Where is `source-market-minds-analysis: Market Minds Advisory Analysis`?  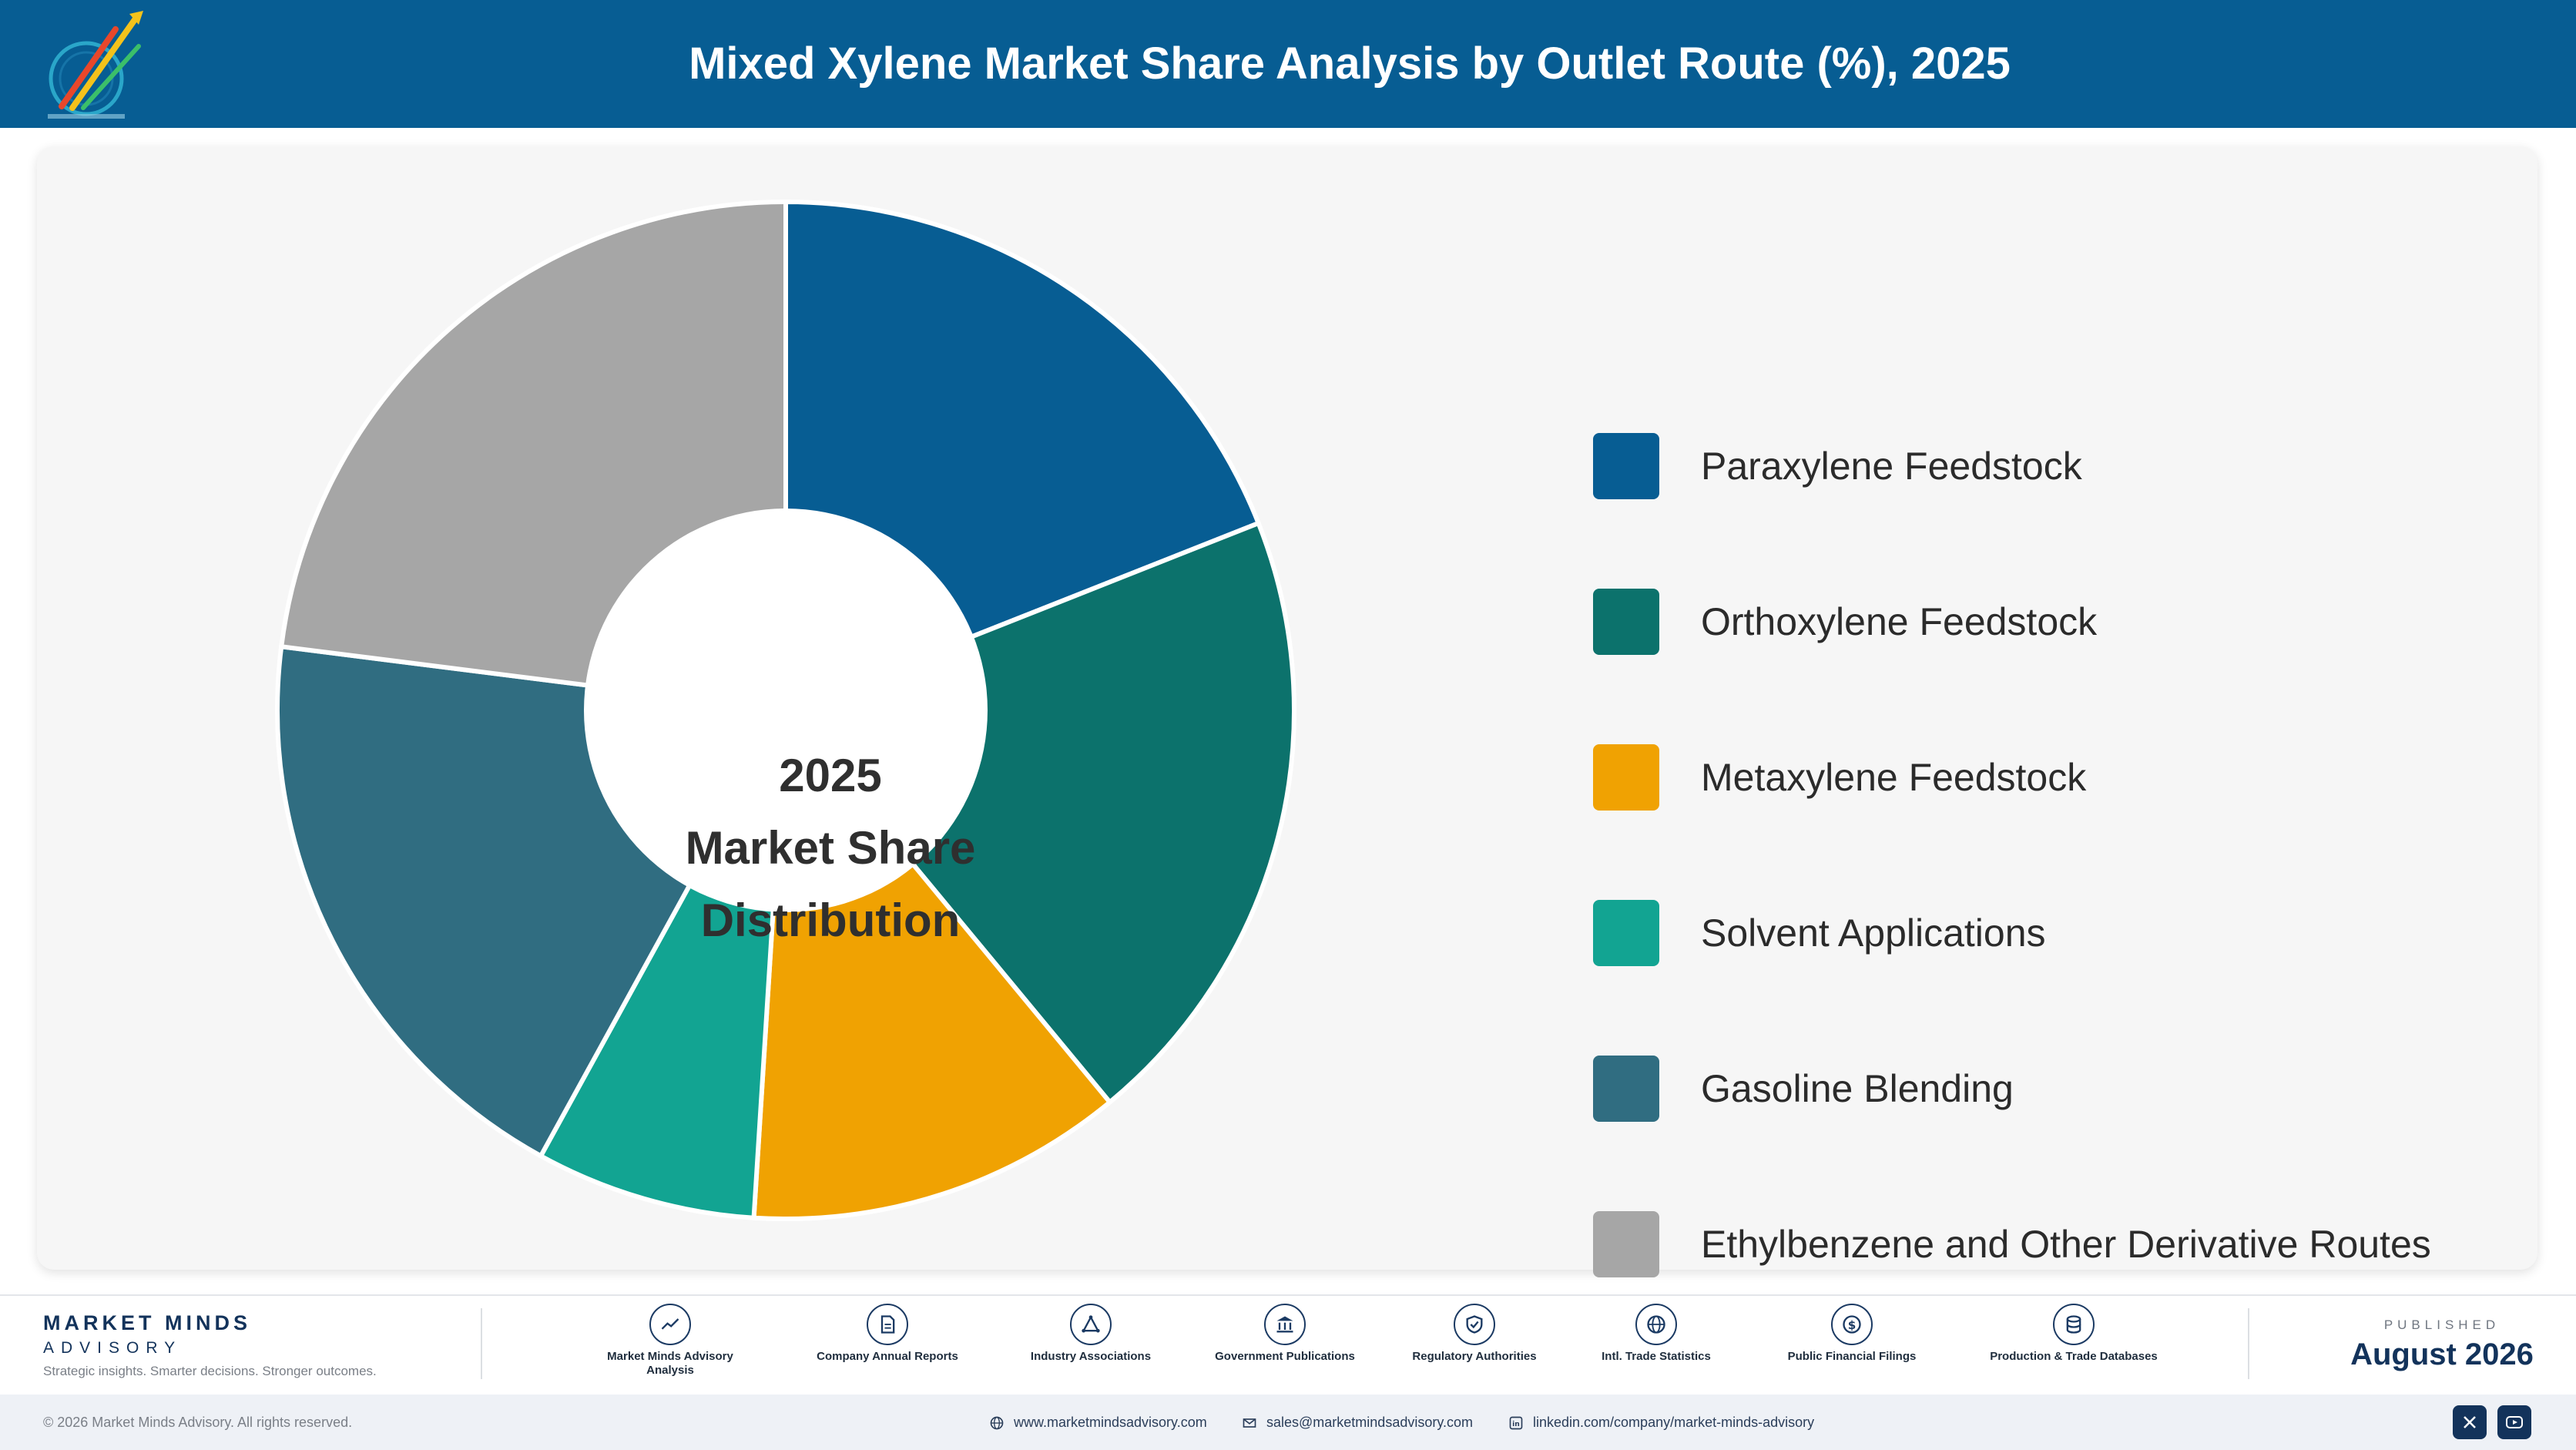
source-market-minds-analysis: Market Minds Advisory Analysis is located at coordinates (670, 1341).